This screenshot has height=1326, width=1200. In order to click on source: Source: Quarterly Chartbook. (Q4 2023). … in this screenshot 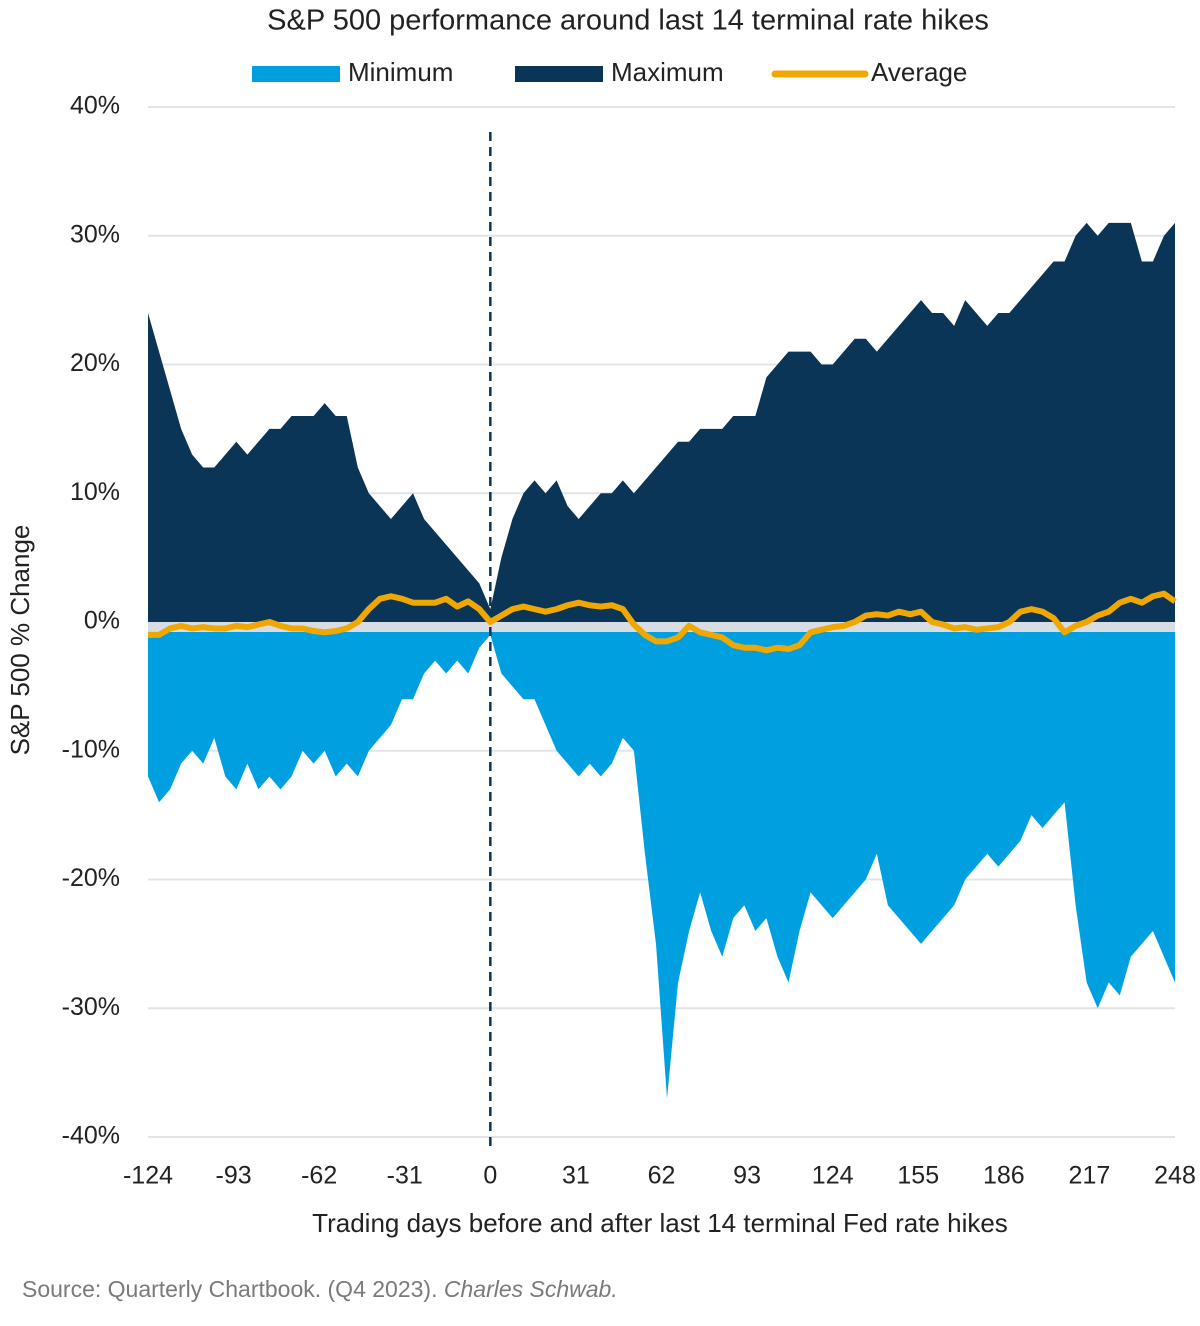, I will do `click(320, 1289)`.